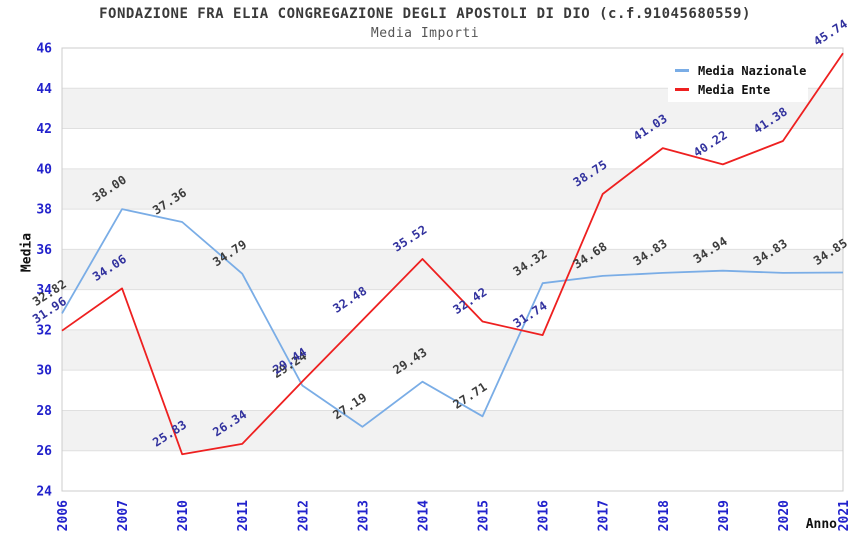 The image size is (850, 550). What do you see at coordinates (752, 70) in the screenshot?
I see `legend-label-media-nazionale: Media Nazionale` at bounding box center [752, 70].